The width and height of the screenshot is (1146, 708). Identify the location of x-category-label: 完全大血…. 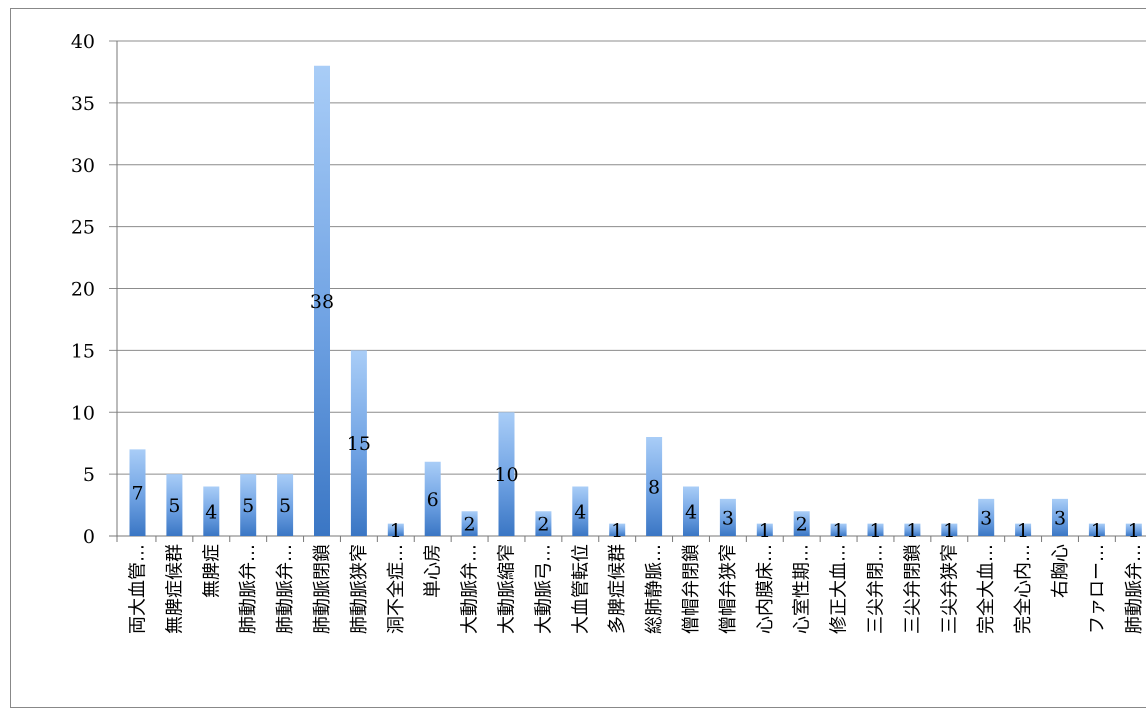
(986, 589).